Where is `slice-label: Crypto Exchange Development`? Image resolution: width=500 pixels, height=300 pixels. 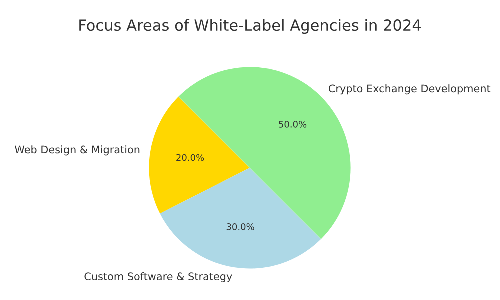 slice-label: Crypto Exchange Development is located at coordinates (409, 89).